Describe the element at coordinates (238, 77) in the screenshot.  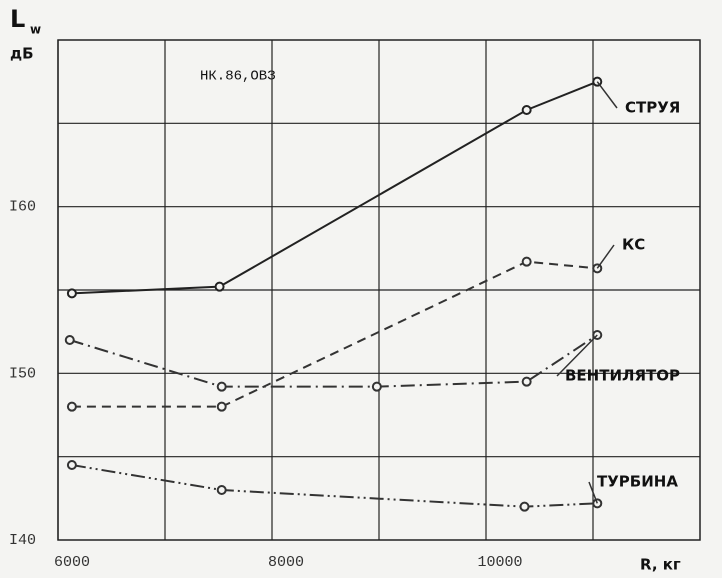
I see `annotation: НК.86,ОВЗ` at that location.